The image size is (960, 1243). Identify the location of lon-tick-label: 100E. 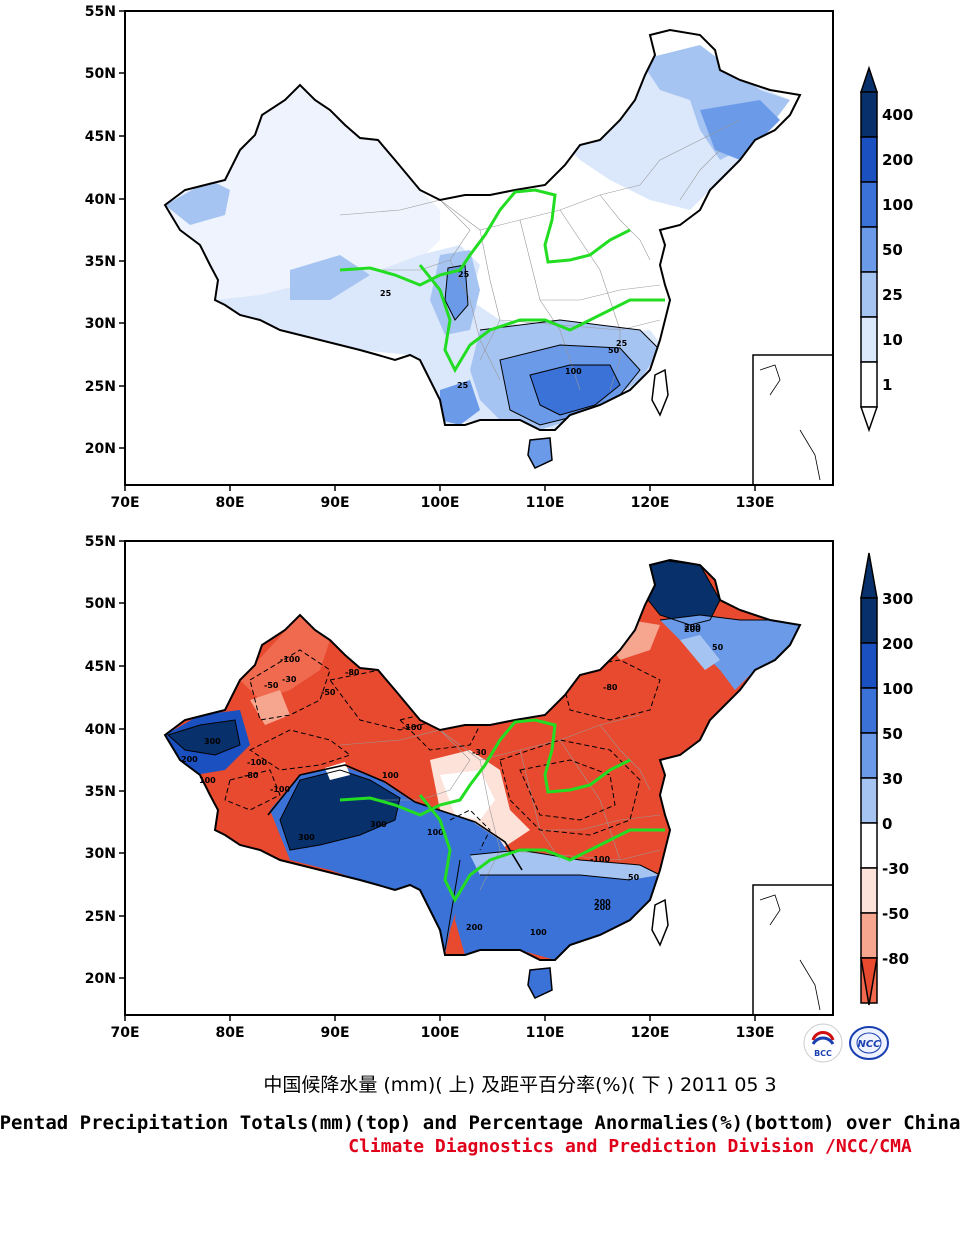
(440, 503).